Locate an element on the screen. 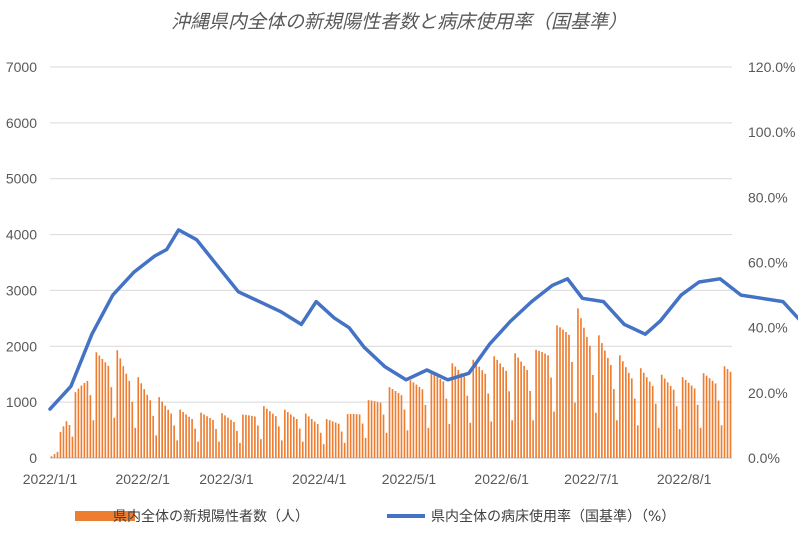 The image size is (798, 535). y-right-tick-label: 60.0% is located at coordinates (768, 263).